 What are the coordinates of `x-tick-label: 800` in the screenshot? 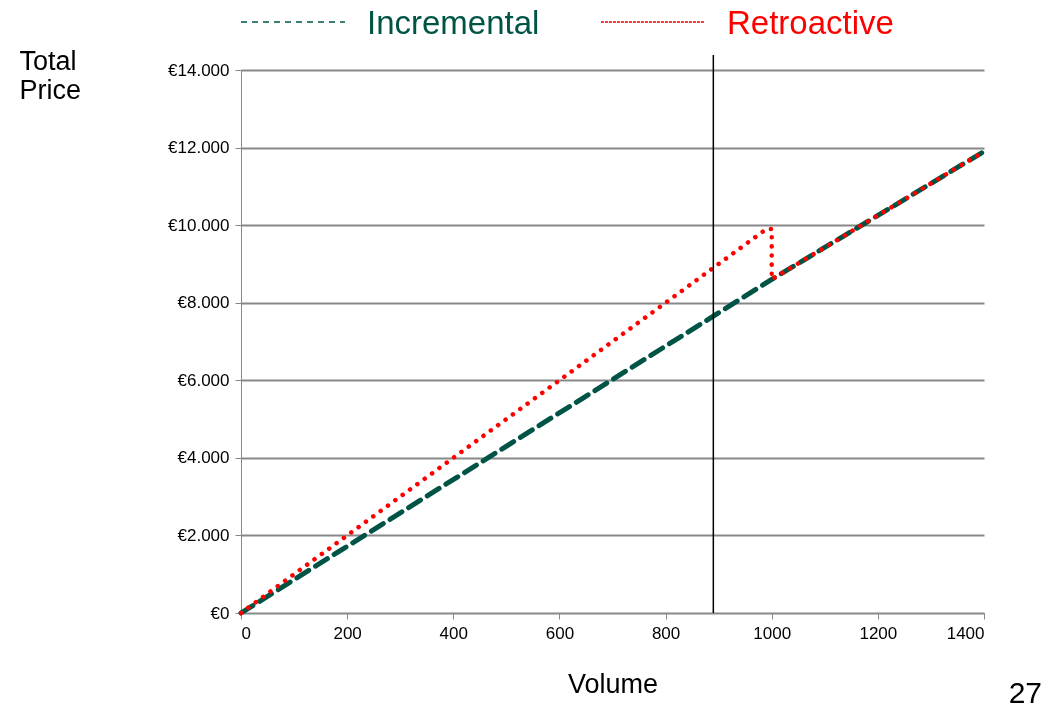 It's located at (666, 633).